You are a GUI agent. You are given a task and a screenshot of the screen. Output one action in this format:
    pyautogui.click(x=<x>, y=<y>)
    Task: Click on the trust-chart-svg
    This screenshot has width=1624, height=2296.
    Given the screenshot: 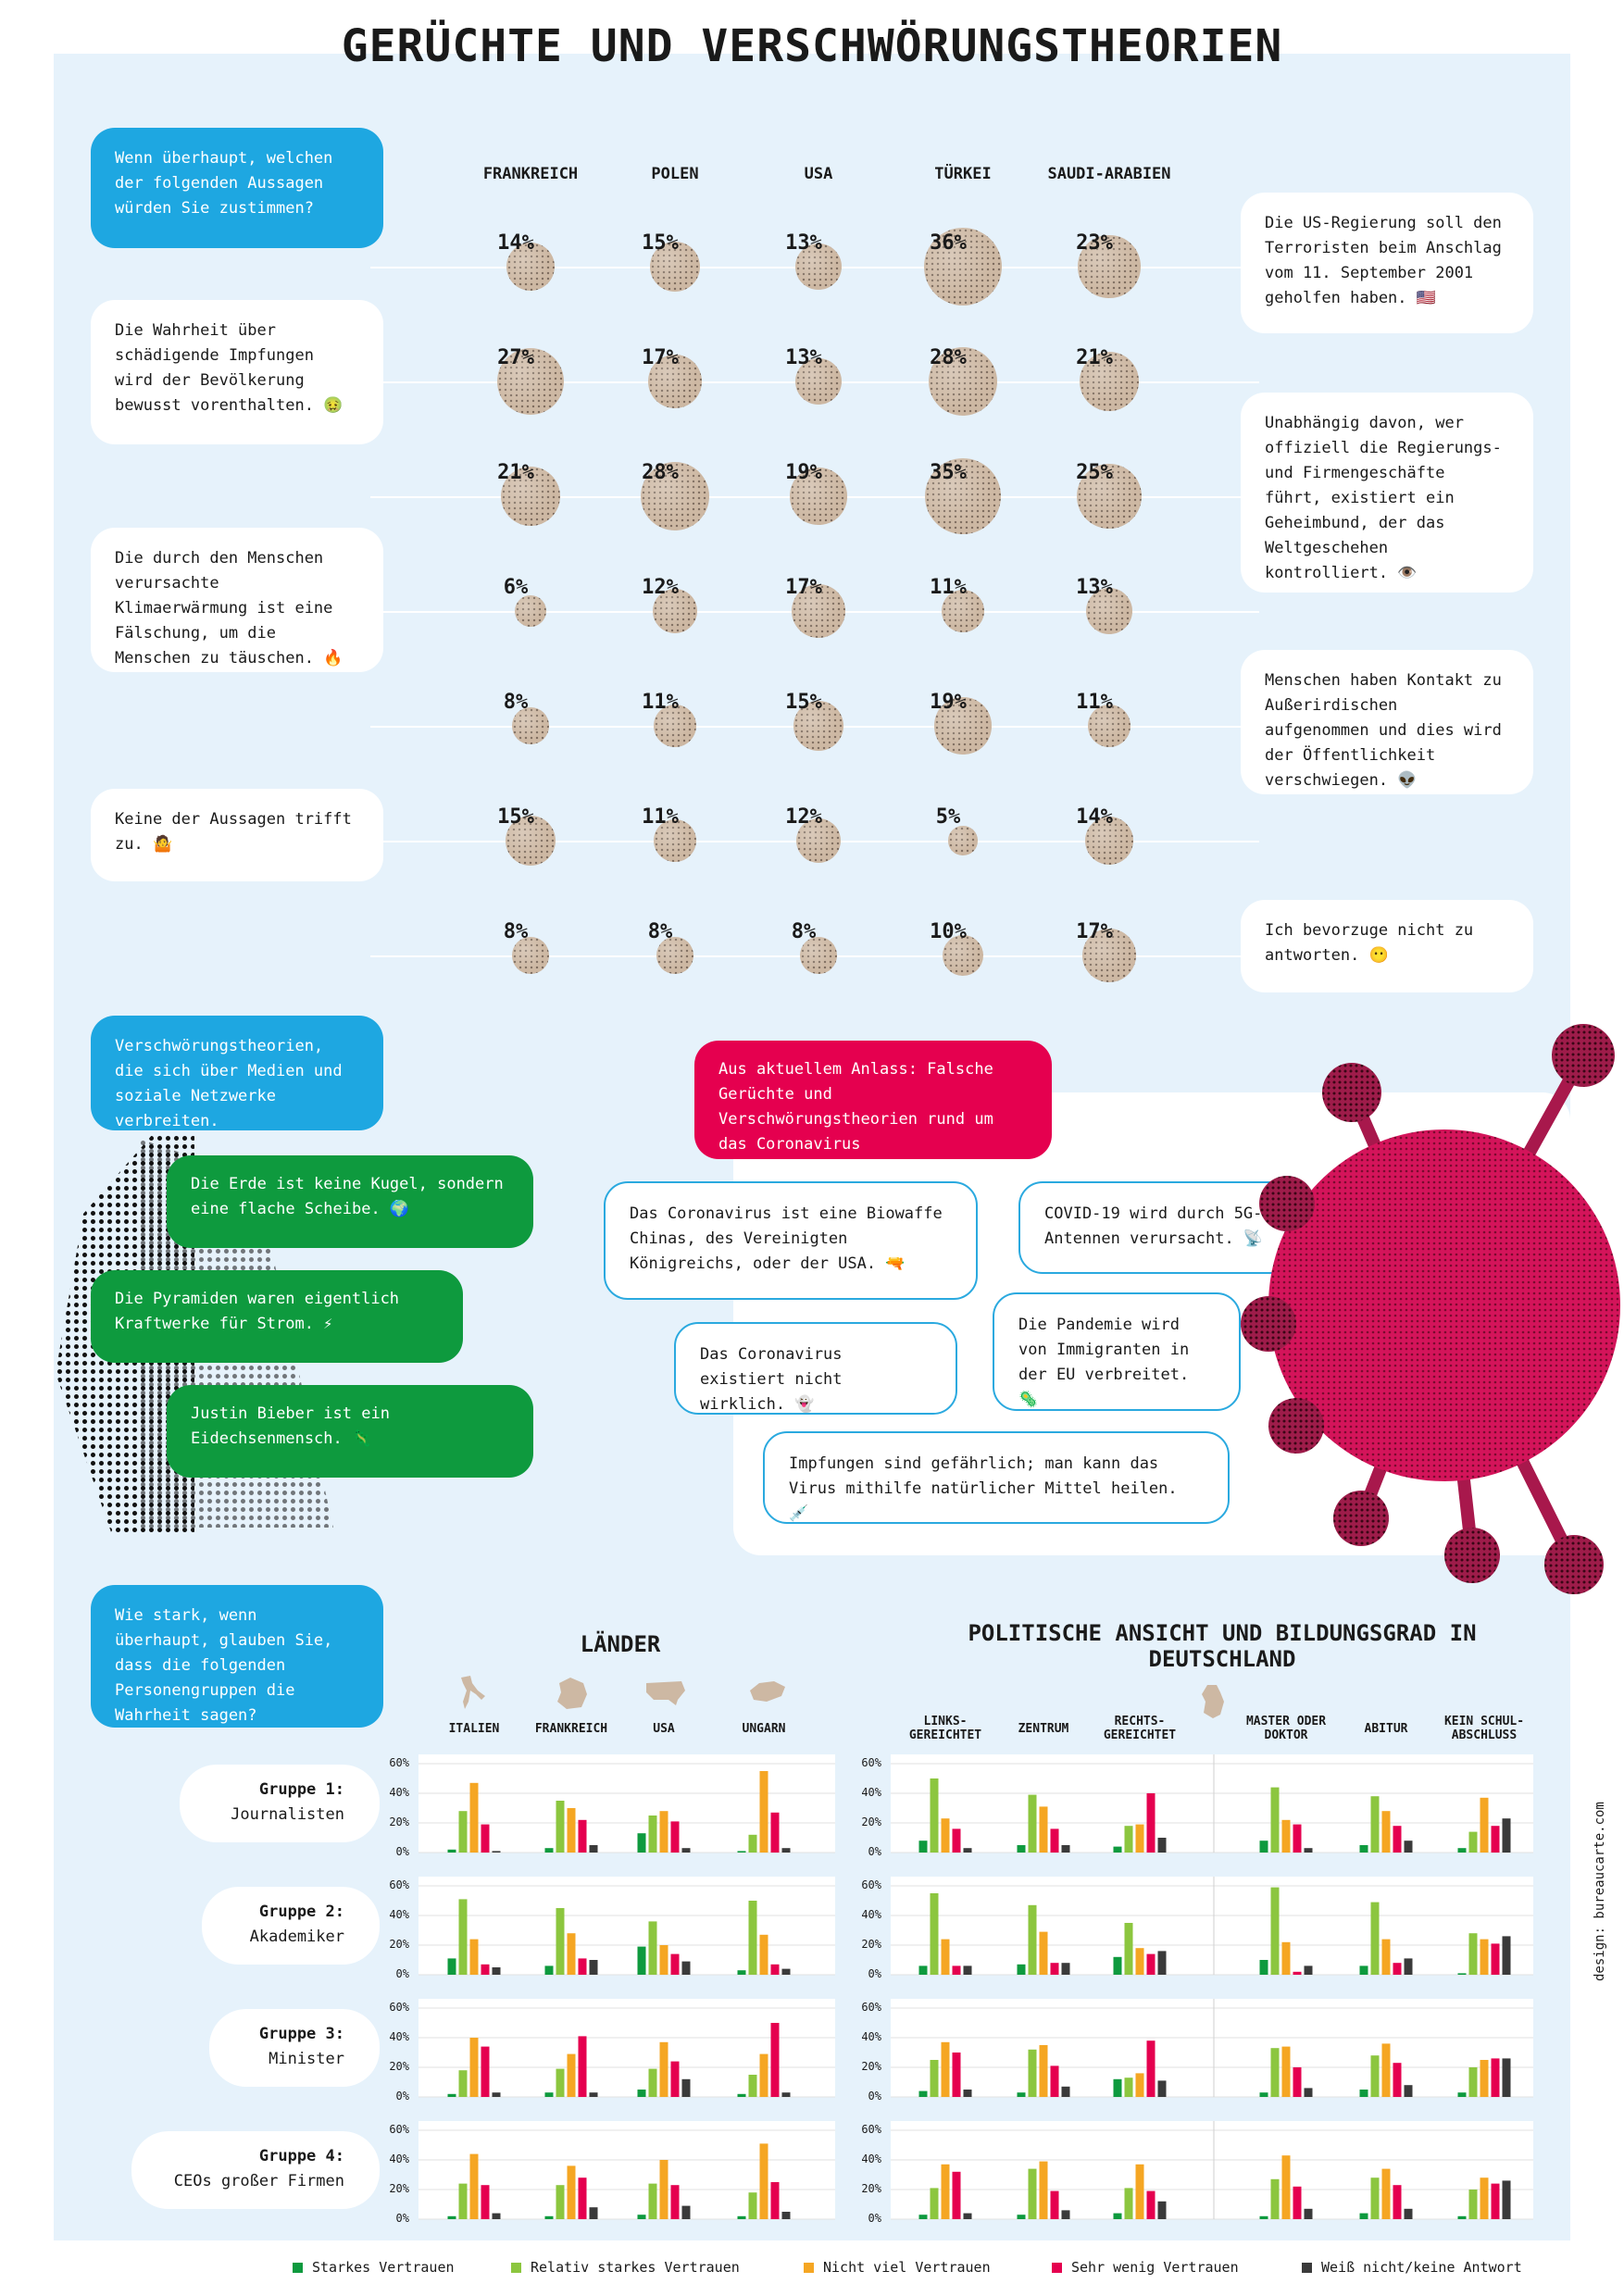 What is the action you would take?
    pyautogui.click(x=1212, y=1987)
    